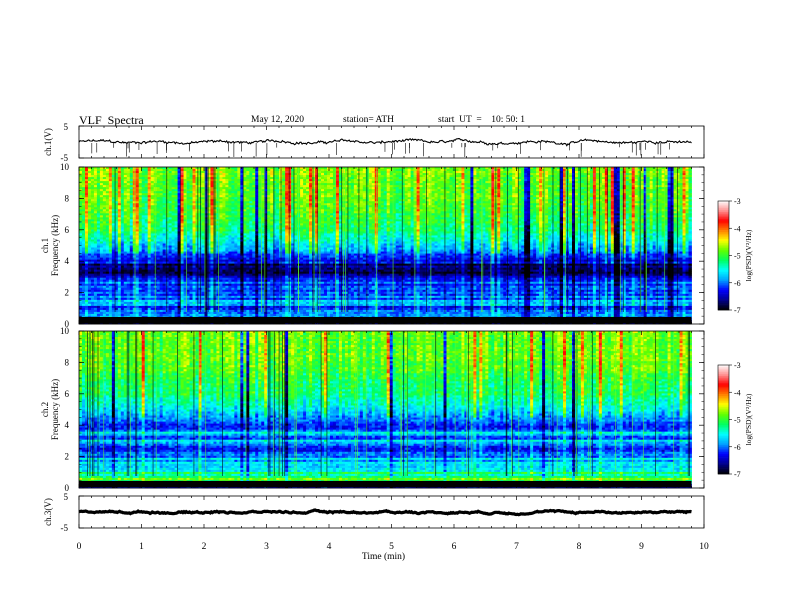 This screenshot has height=612, width=792. What do you see at coordinates (67, 425) in the screenshot?
I see `ch2-spectrogram-ytick-4: 4` at bounding box center [67, 425].